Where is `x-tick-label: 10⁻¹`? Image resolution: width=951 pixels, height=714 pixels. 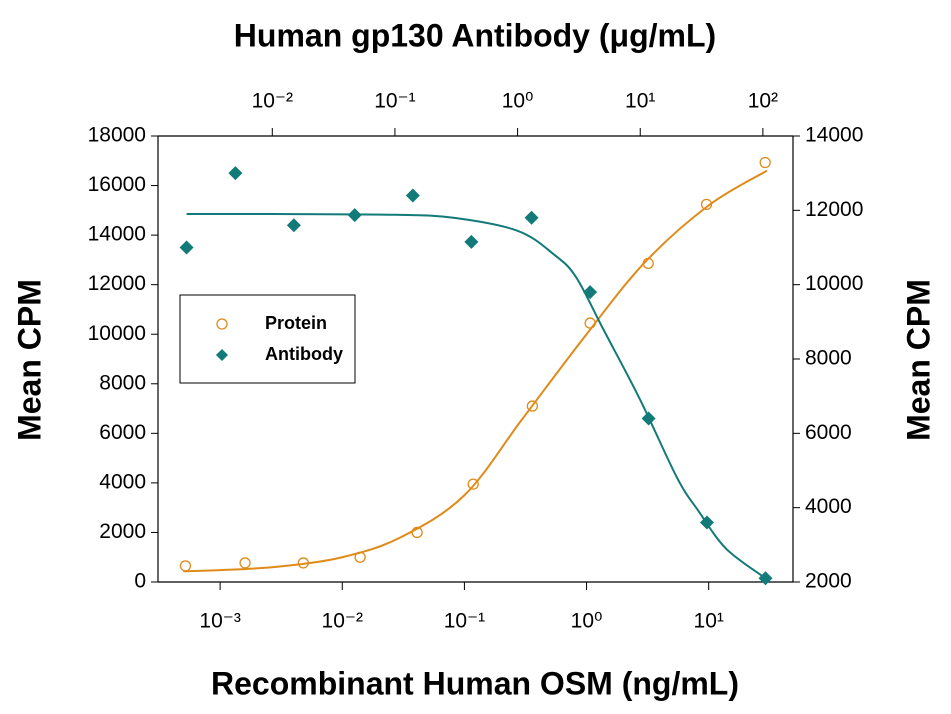
x-tick-label: 10⁻¹ is located at coordinates (464, 621).